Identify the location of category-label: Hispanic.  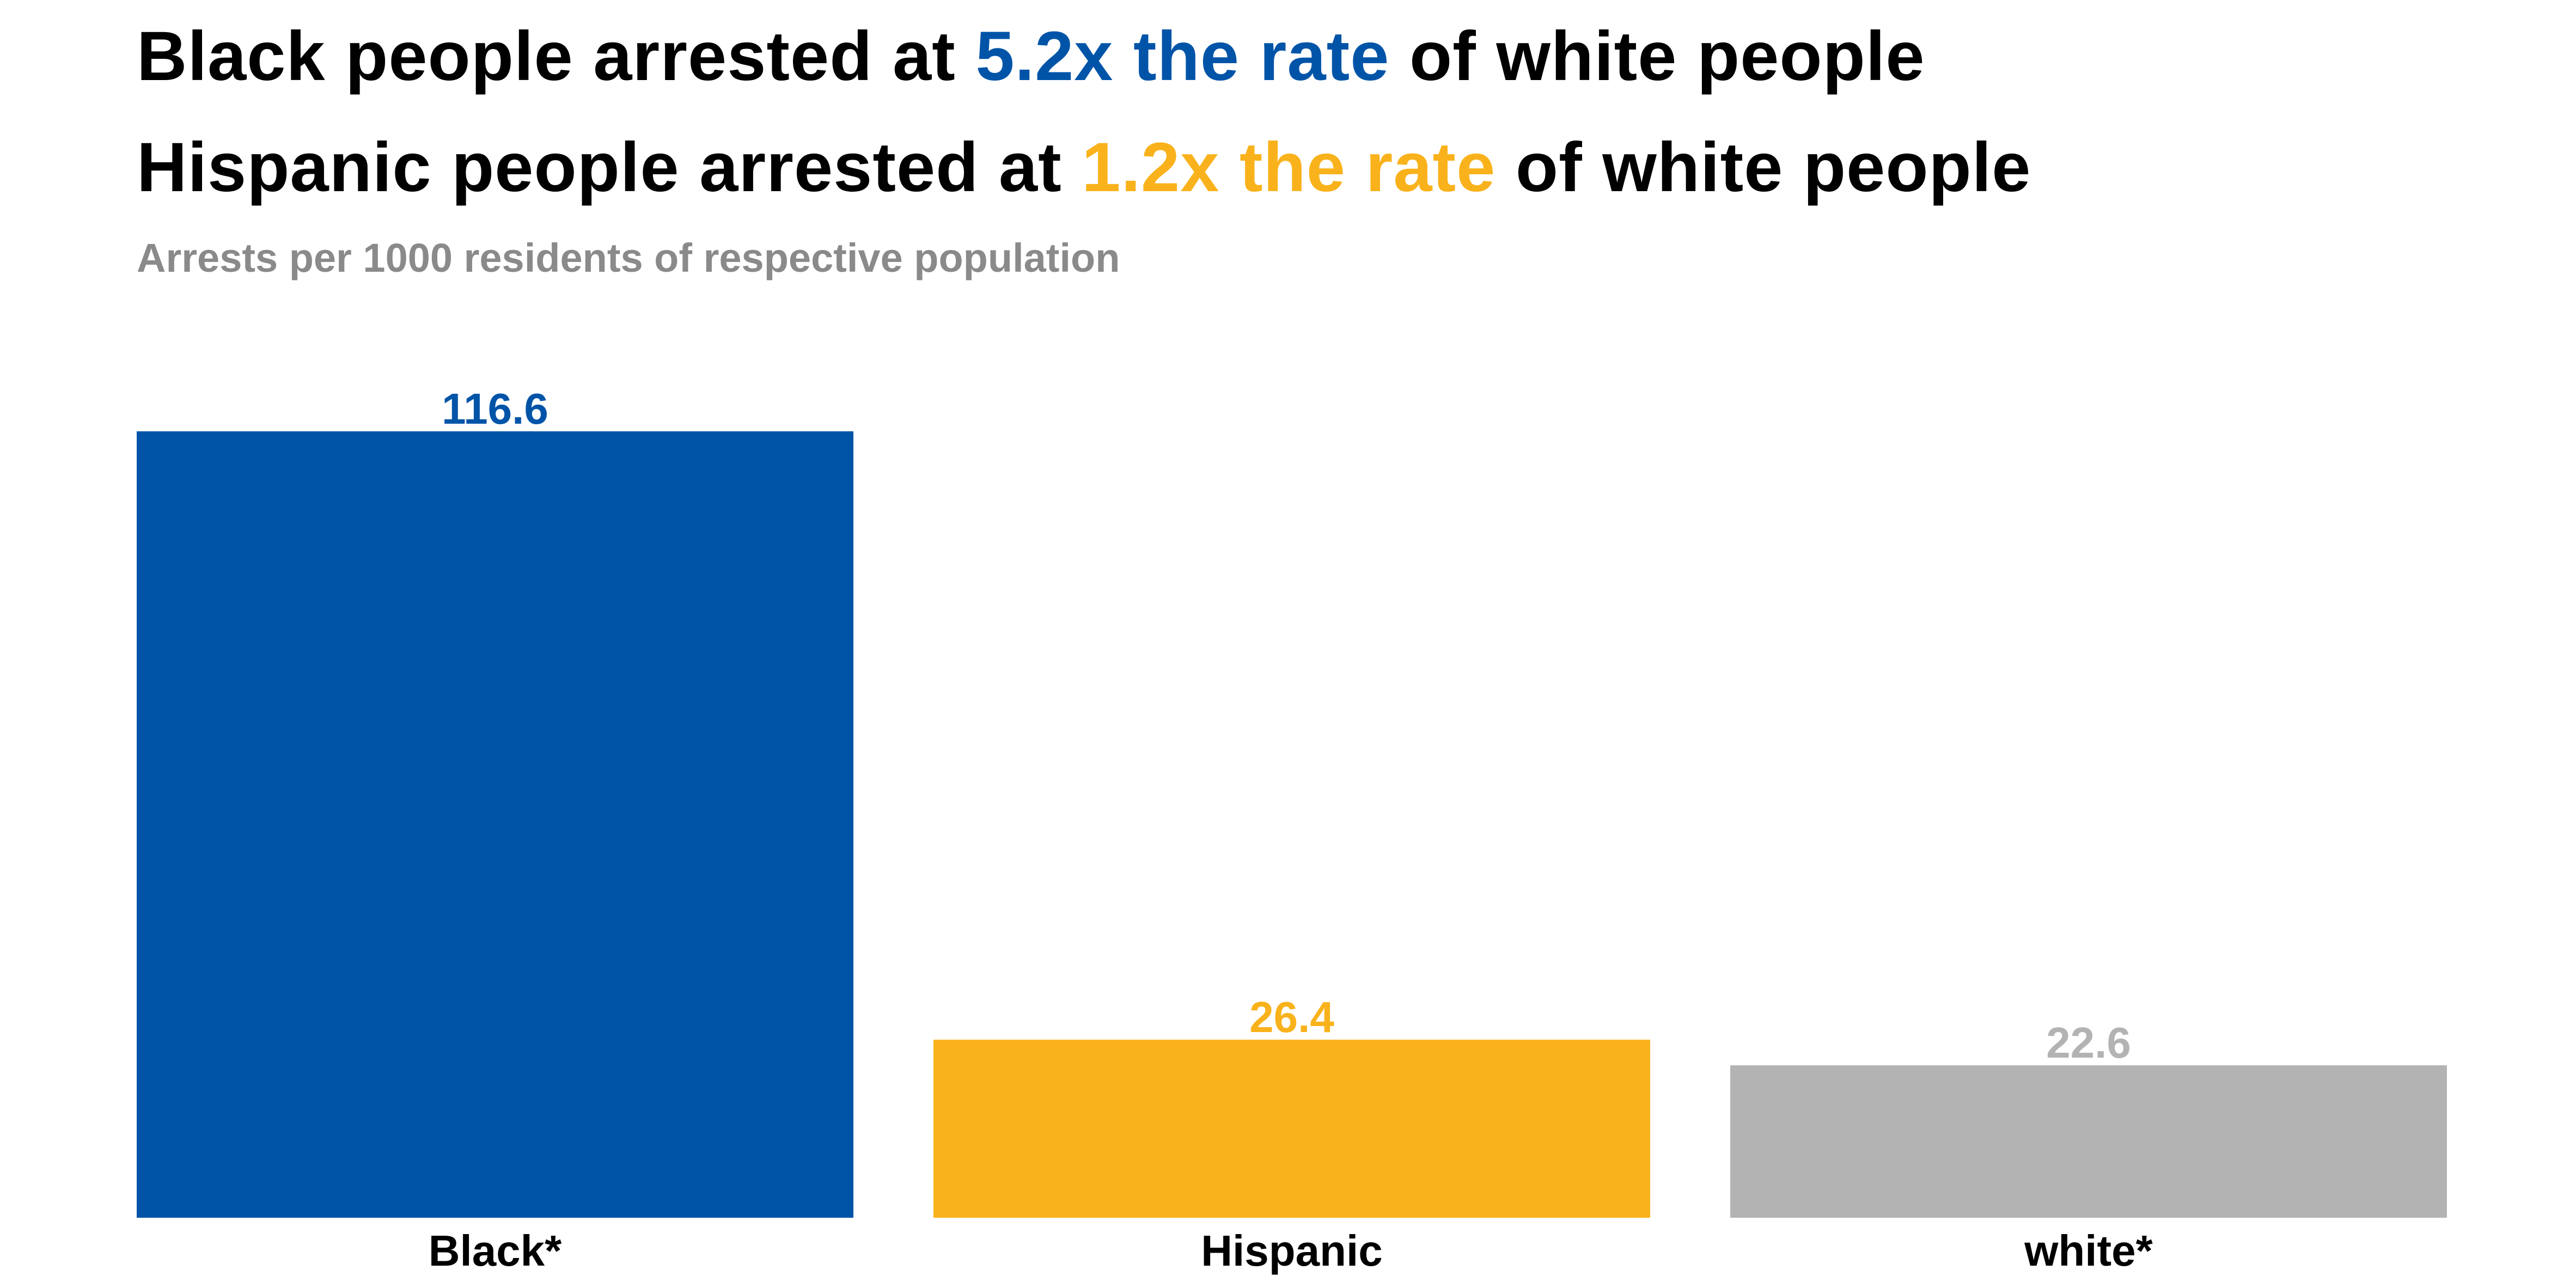
(1291, 1250).